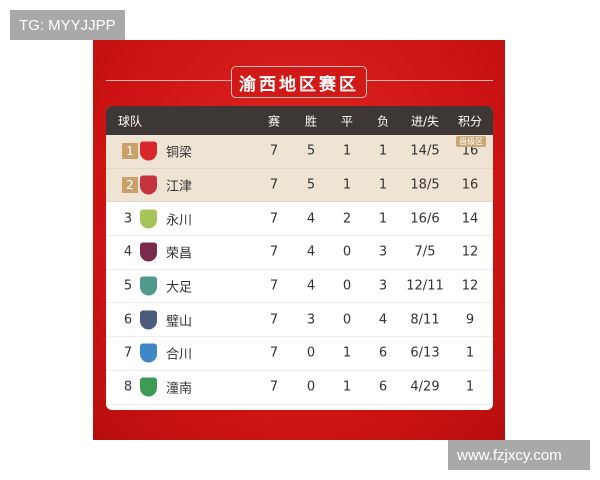 The image size is (600, 480). Describe the element at coordinates (128, 286) in the screenshot. I see `rank: 5` at that location.